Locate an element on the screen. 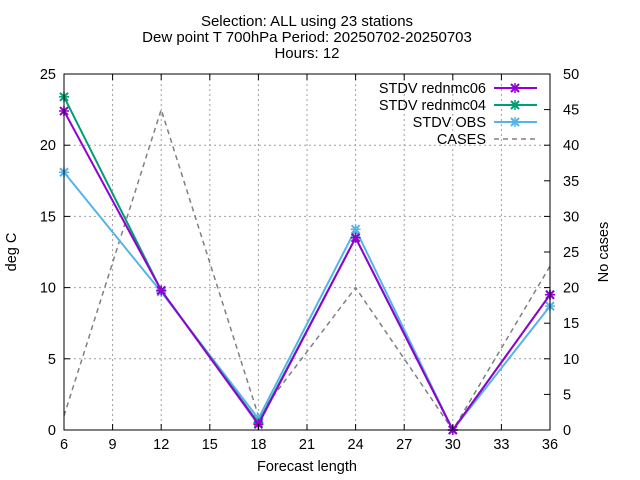  x-tick-label: 30 is located at coordinates (453, 445).